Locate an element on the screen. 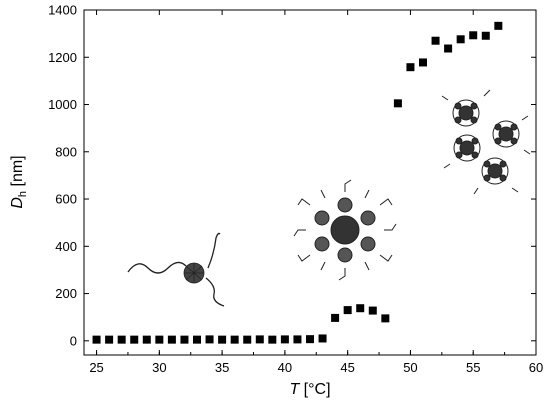 The height and width of the screenshot is (405, 545). y-tick-label: 600 is located at coordinates (66, 199).